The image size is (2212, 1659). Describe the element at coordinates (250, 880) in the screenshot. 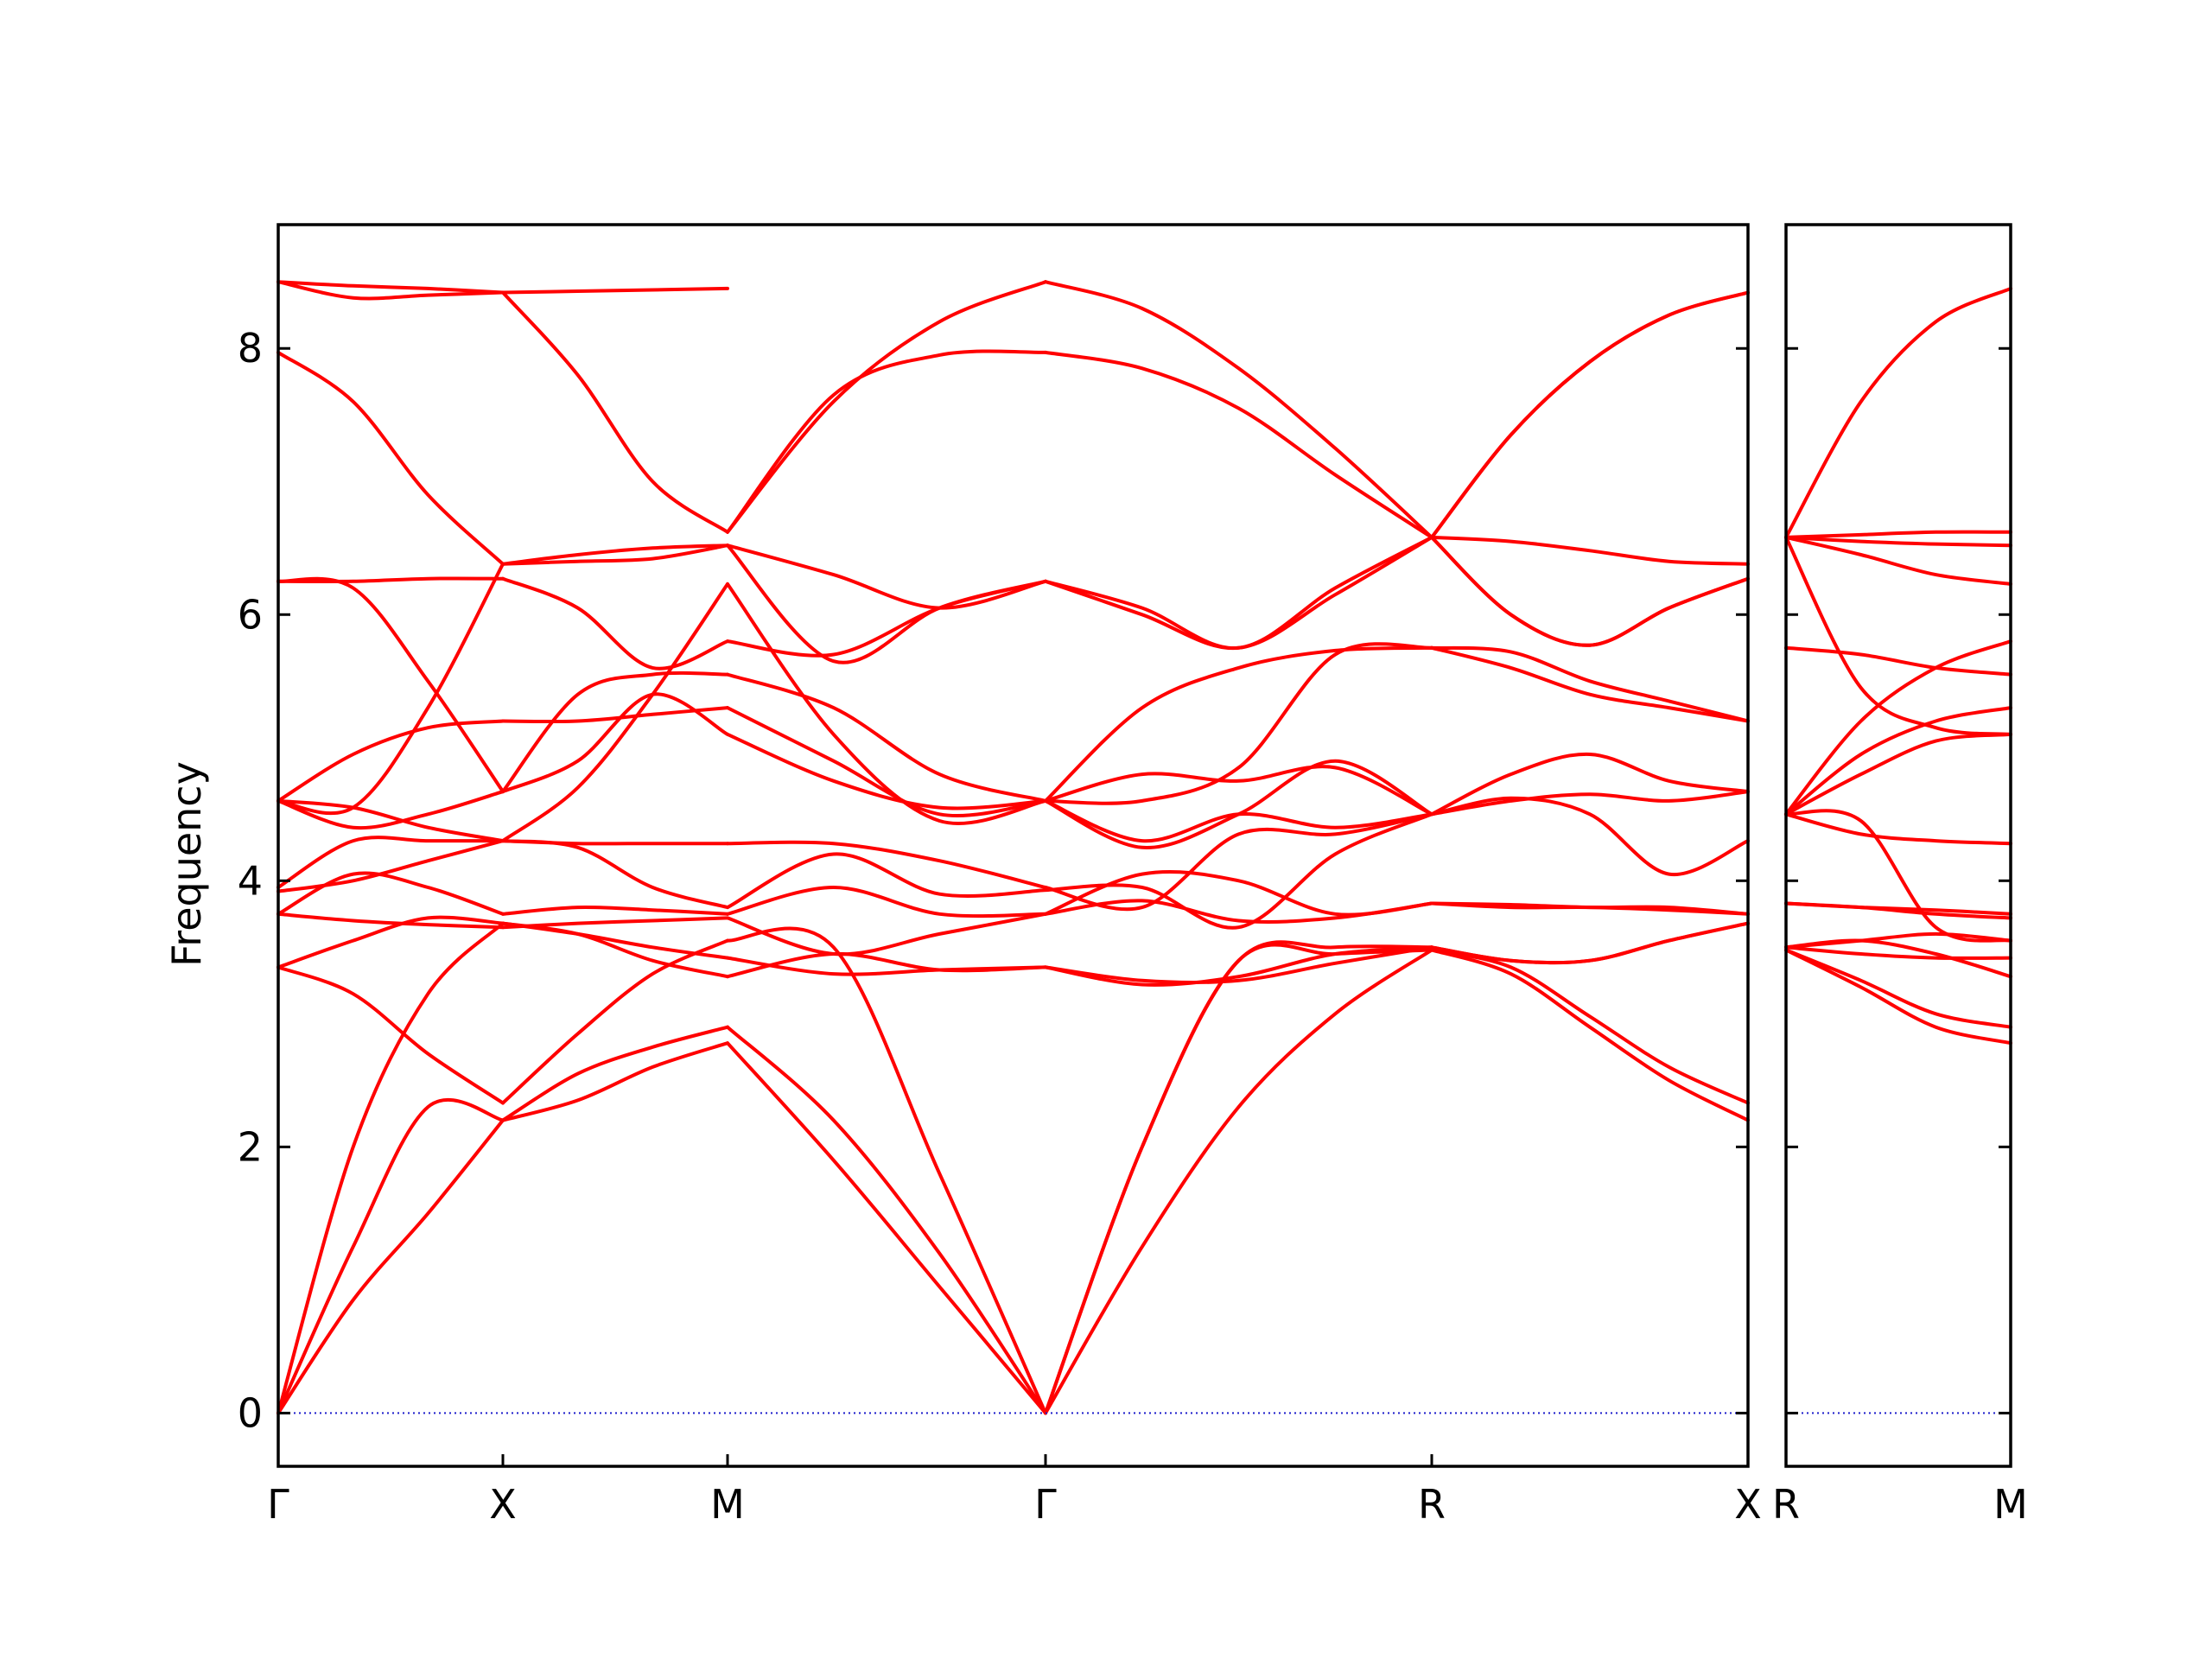

I see `ytick-label-4: 4` at that location.